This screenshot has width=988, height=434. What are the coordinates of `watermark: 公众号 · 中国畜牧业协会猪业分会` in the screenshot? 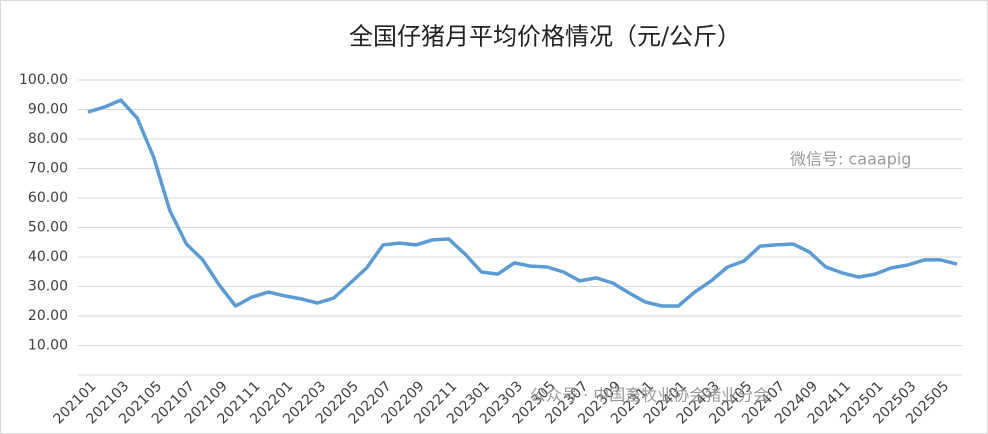 It's located at (649, 395).